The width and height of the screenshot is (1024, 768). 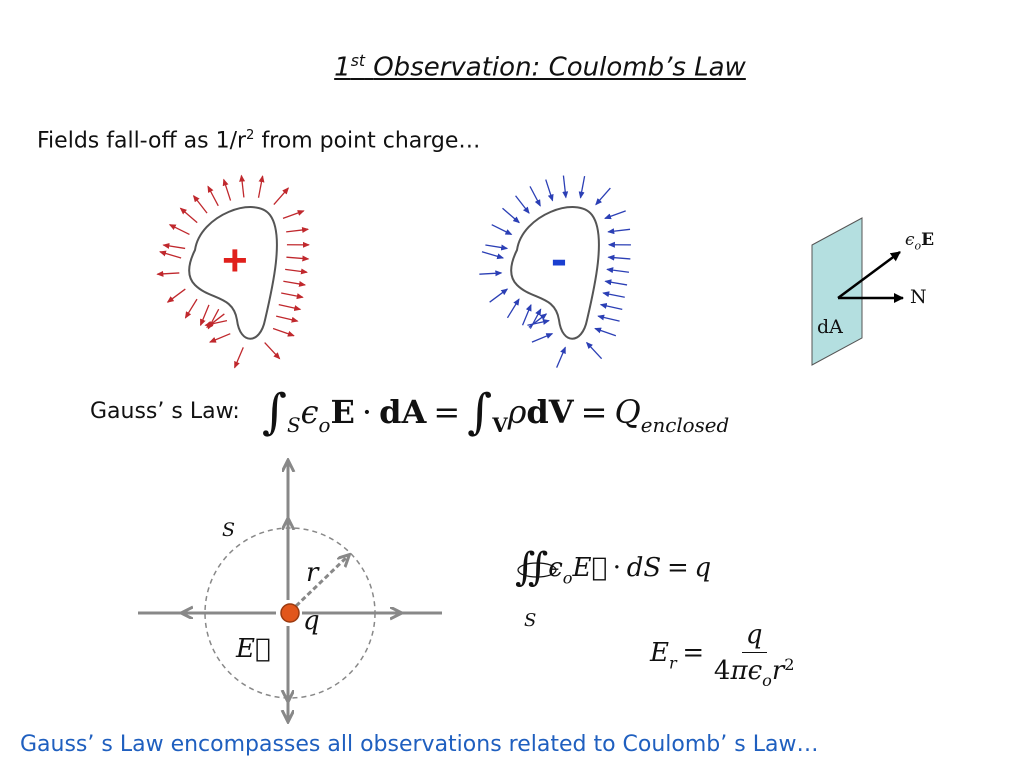 I want to click on surface-label: S, so click(x=229, y=530).